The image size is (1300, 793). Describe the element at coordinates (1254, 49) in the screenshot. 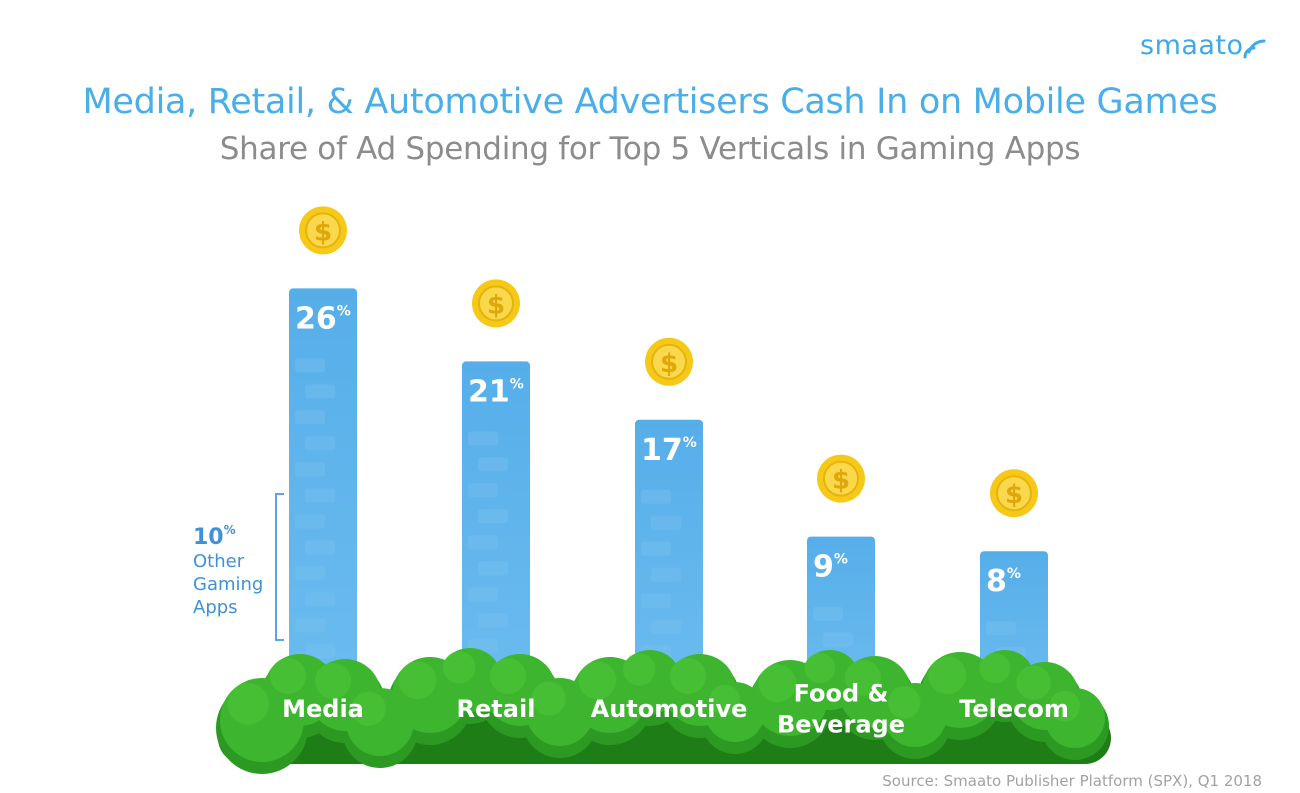

I see `signal-waves-icon` at that location.